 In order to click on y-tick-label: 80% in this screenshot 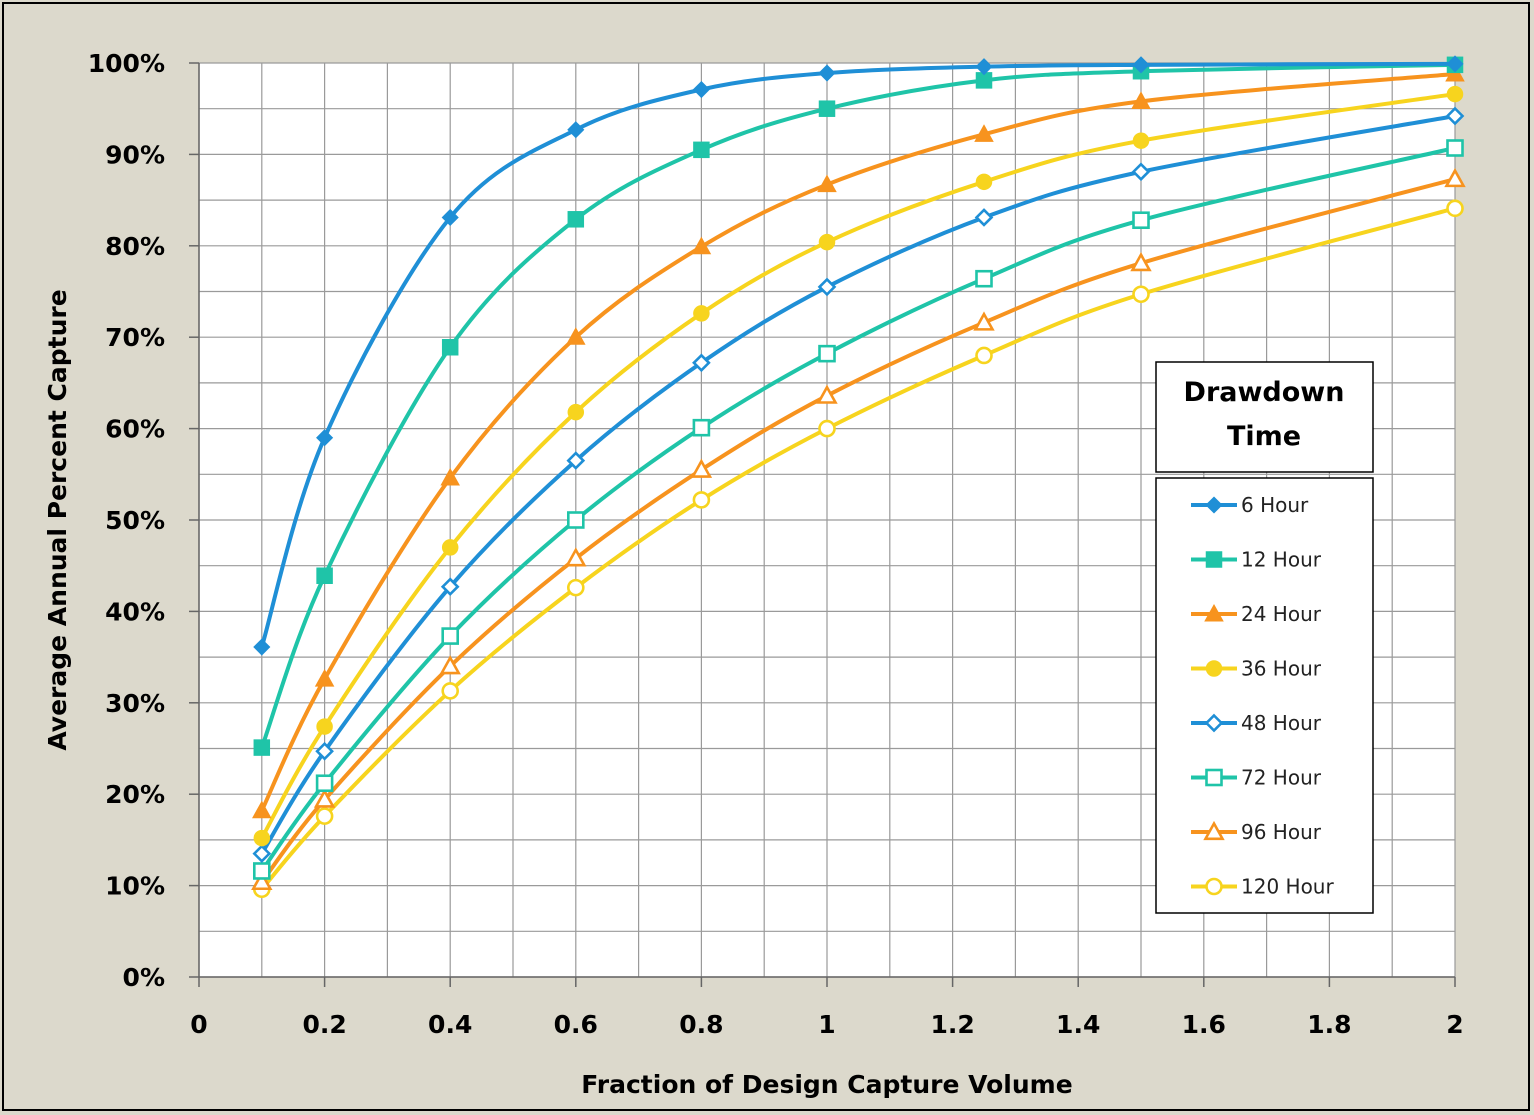, I will do `click(135, 246)`.